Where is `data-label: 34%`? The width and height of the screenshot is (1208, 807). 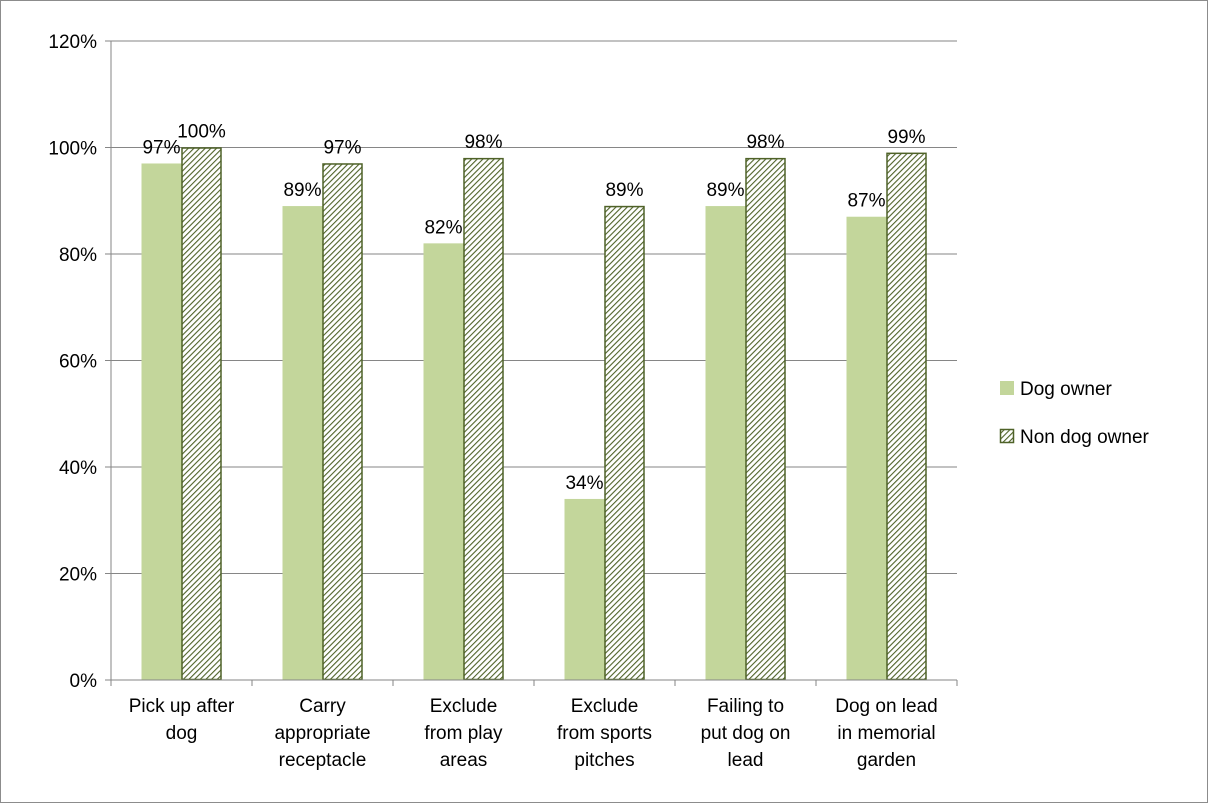 data-label: 34% is located at coordinates (584, 483).